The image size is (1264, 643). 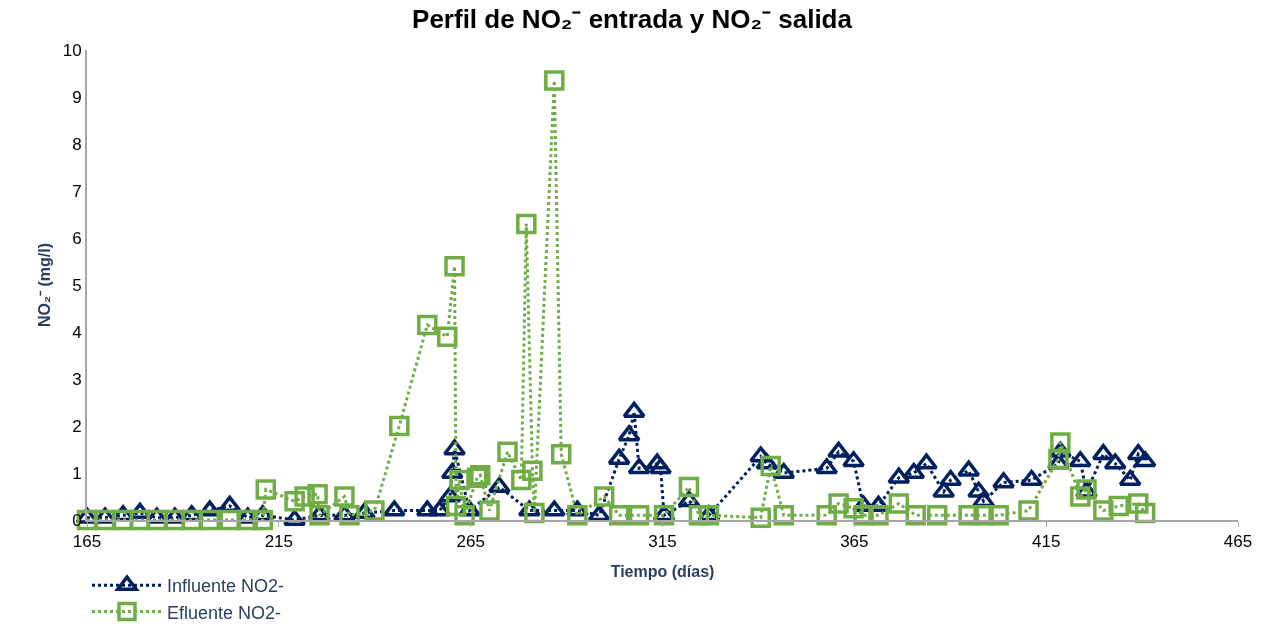 I want to click on y-tick-label: 5, so click(x=77, y=285).